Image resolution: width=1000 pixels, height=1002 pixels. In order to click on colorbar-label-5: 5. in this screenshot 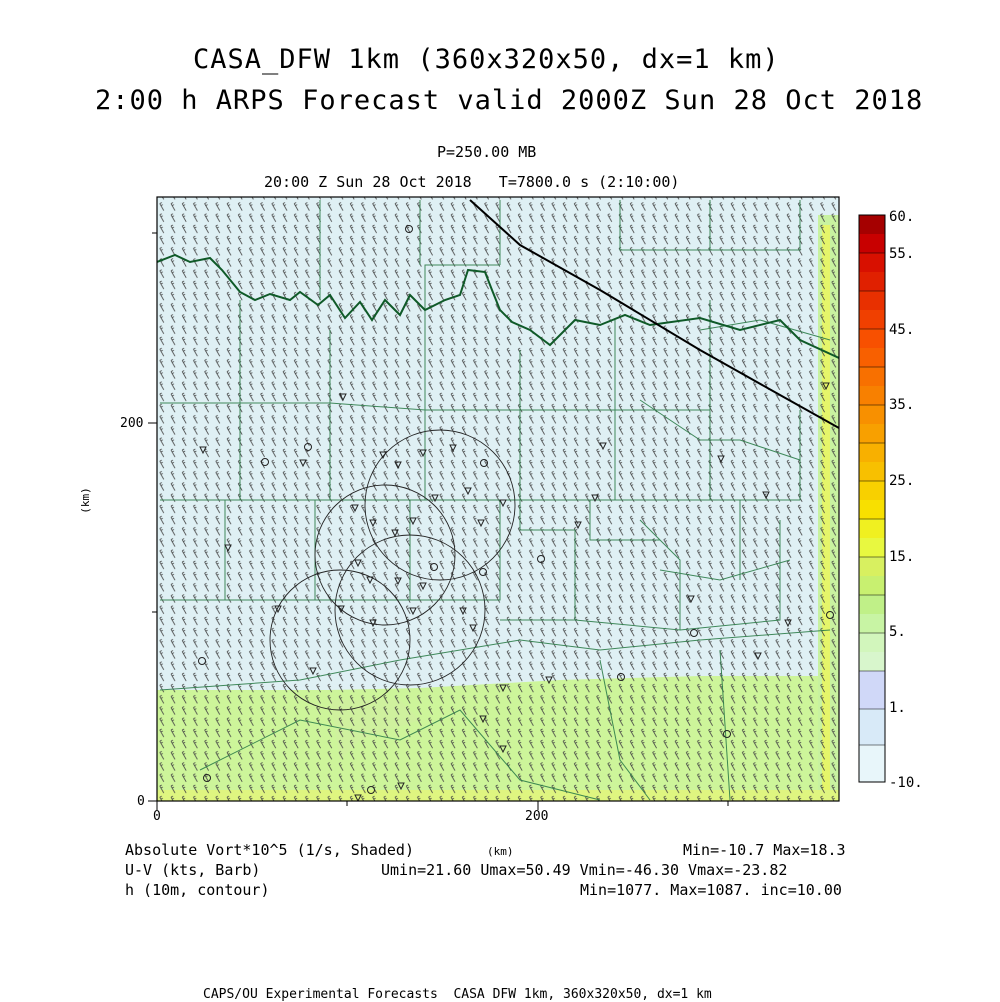, I will do `click(897, 632)`.